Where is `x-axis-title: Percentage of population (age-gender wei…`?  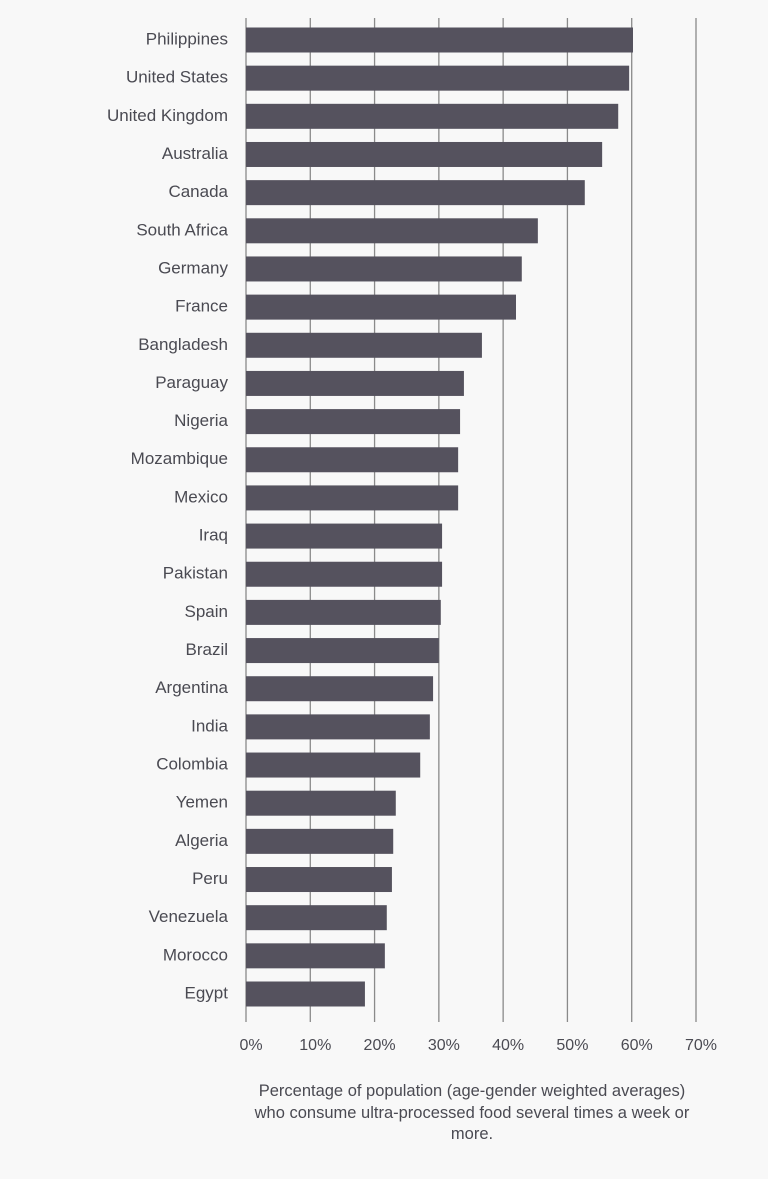 x-axis-title: Percentage of population (age-gender wei… is located at coordinates (472, 1112).